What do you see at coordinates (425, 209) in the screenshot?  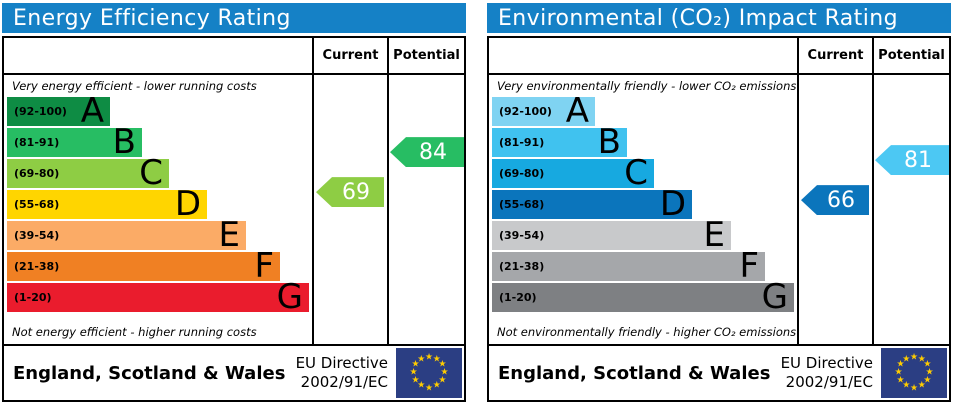 I see `potential-value-column: 84` at bounding box center [425, 209].